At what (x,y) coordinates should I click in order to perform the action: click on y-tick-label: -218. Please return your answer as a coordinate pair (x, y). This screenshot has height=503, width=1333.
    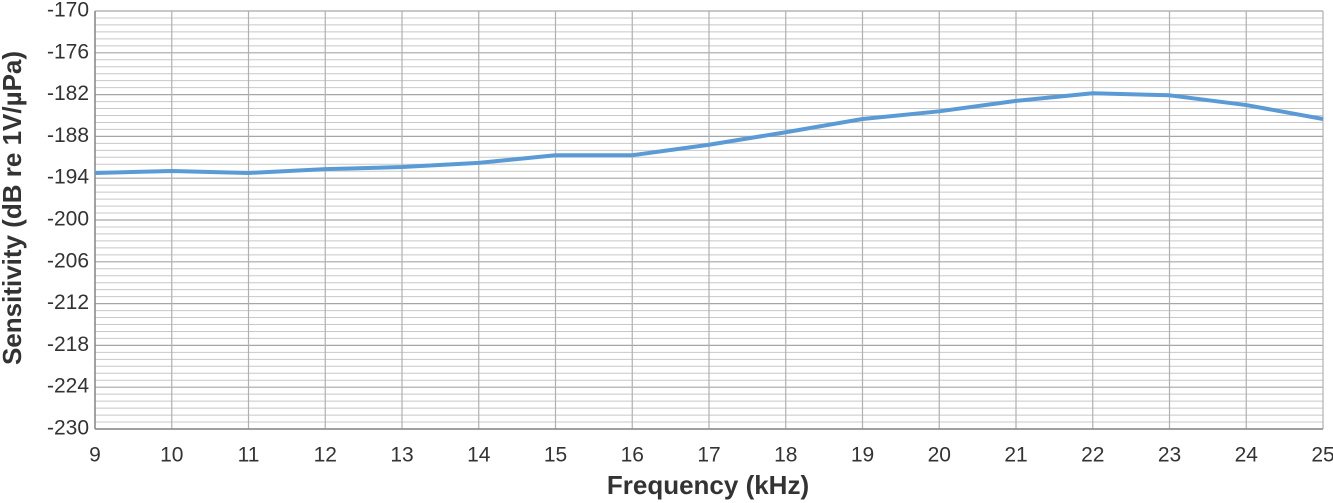
    Looking at the image, I should click on (68, 344).